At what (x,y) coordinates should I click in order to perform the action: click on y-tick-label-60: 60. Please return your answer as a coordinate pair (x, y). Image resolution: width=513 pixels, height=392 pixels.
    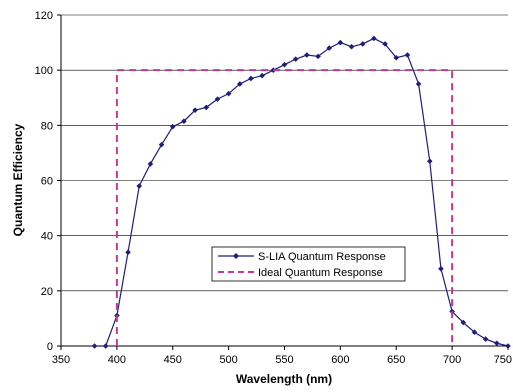
    Looking at the image, I should click on (47, 182).